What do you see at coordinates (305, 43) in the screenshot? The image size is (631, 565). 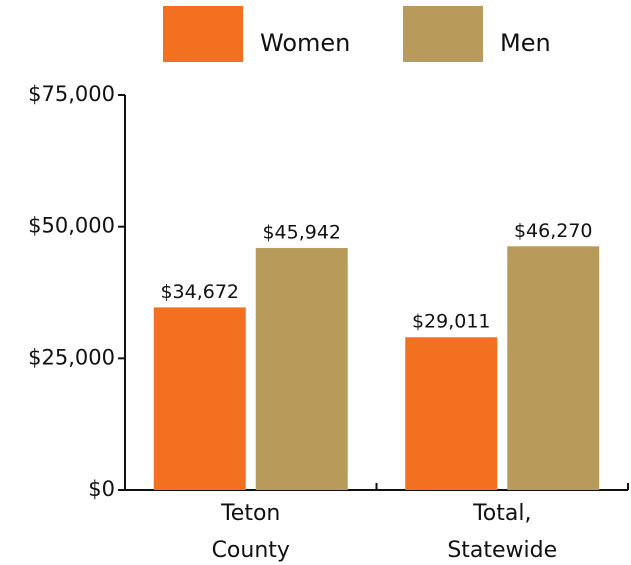 I see `legend-label: Women` at bounding box center [305, 43].